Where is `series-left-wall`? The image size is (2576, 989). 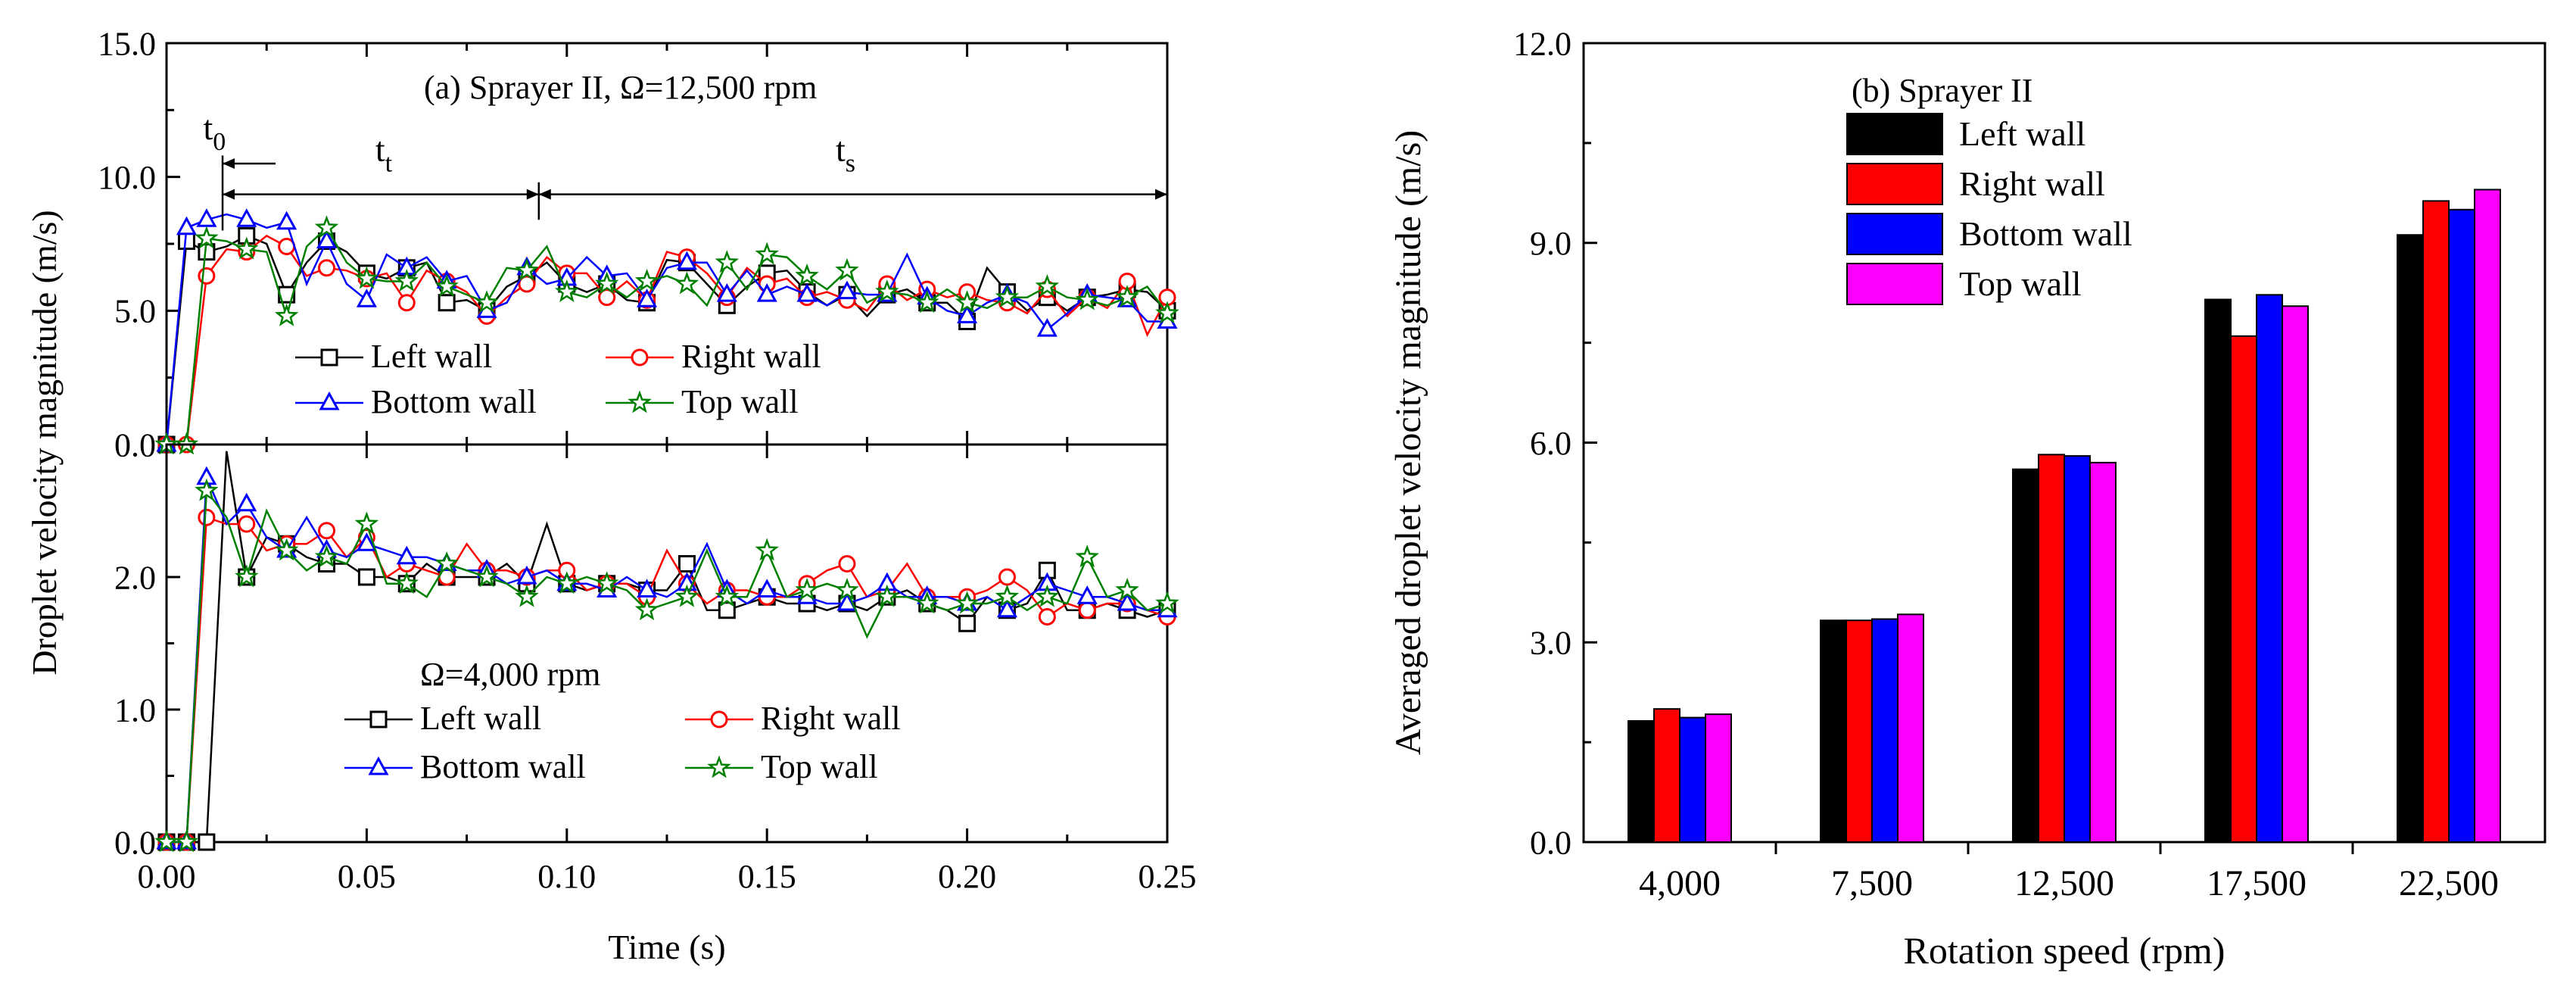
series-left-wall is located at coordinates (666, 340).